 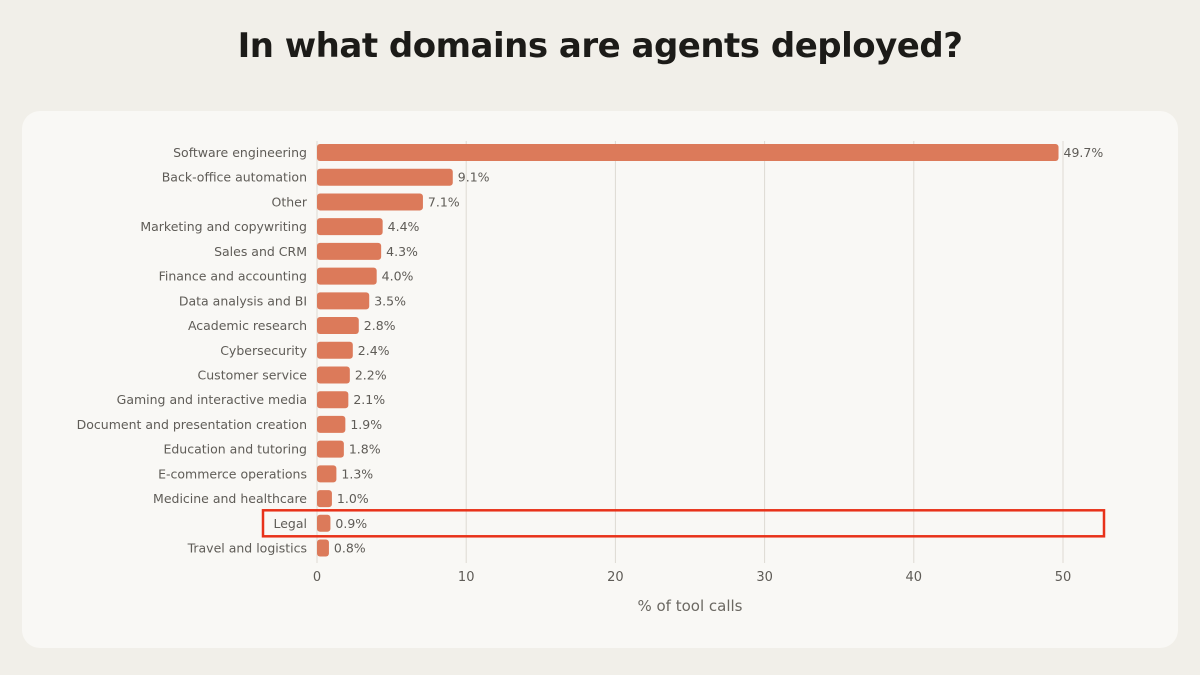 I want to click on category-label: Education and tutoring, so click(x=235, y=449).